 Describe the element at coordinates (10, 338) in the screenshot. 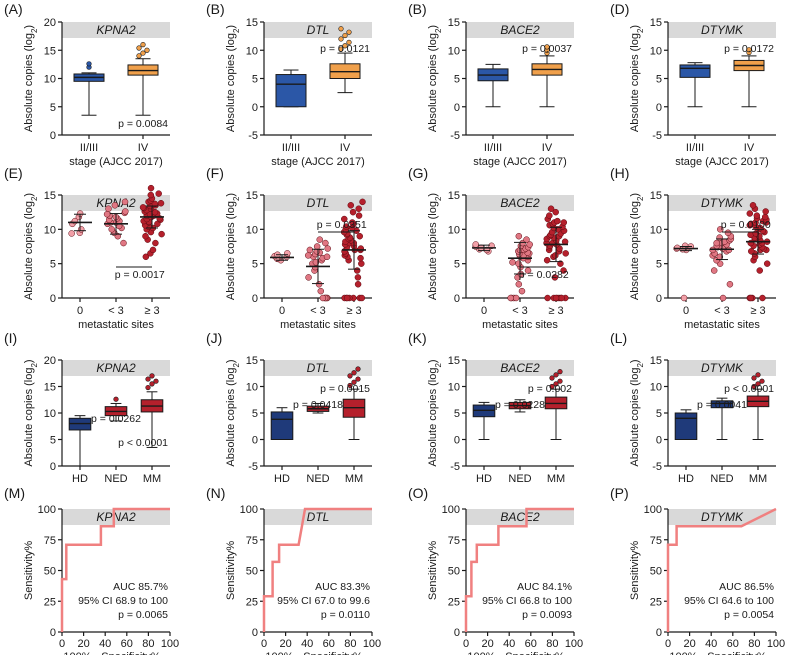

I see `panel-label: (I)` at that location.